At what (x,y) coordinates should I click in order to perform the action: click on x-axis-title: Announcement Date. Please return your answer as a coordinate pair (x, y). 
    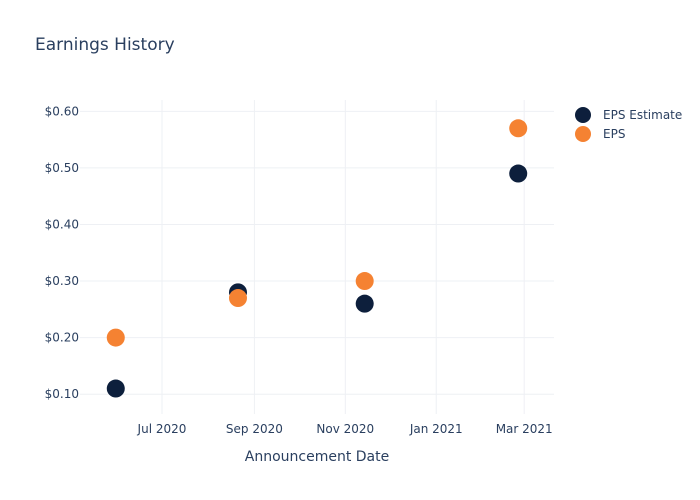
    Looking at the image, I should click on (317, 457).